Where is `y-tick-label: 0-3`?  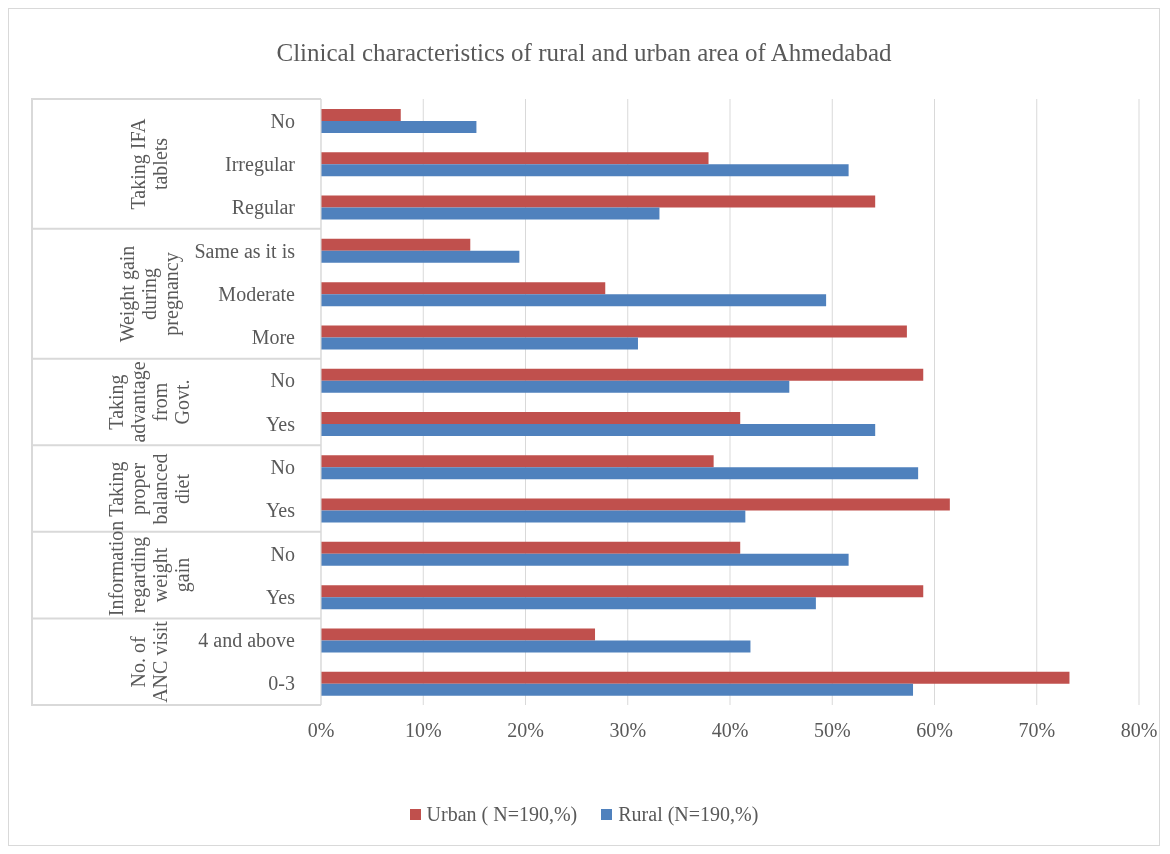 y-tick-label: 0-3 is located at coordinates (281, 683).